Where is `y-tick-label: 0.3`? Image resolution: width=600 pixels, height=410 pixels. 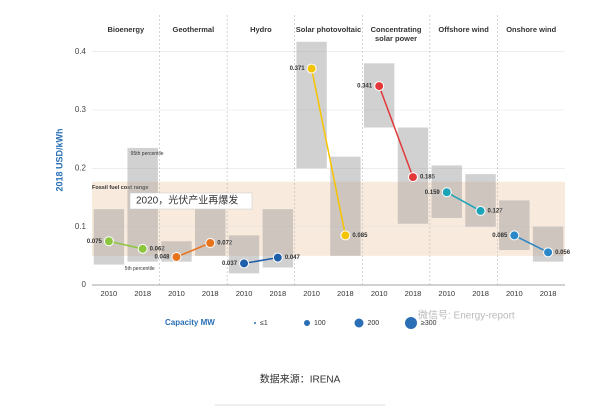
y-tick-label: 0.3 is located at coordinates (81, 109).